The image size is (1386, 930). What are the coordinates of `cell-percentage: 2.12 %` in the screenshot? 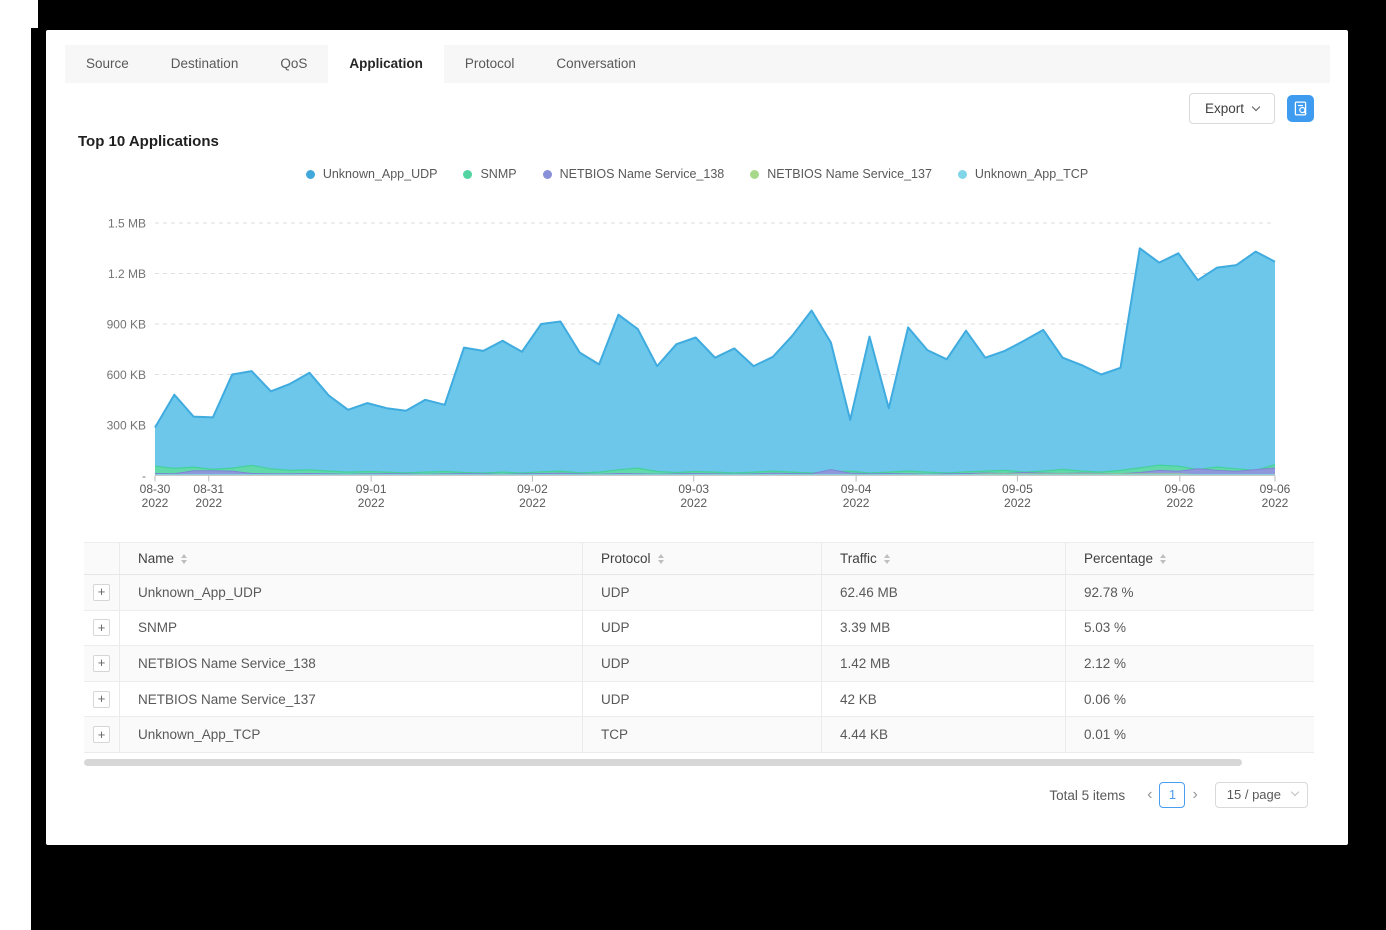 It's located at (1105, 663).